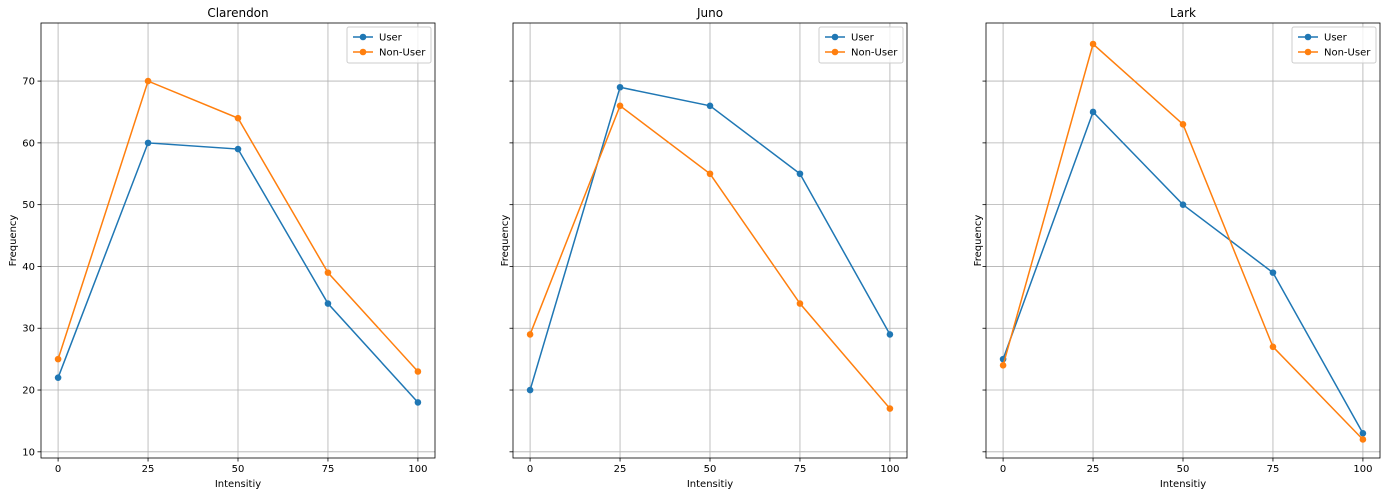 This screenshot has height=496, width=1387. Describe the element at coordinates (237, 13) in the screenshot. I see `subplot-title: Clarendon` at that location.